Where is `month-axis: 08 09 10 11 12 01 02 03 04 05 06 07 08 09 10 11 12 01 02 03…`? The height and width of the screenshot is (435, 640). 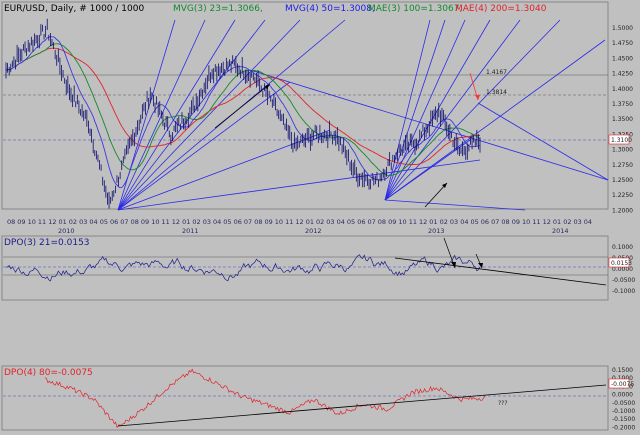 month-axis: 08 09 10 11 12 01 02 03 04 05 06 07 08 09 10 11 12 01 02 03… is located at coordinates (299, 222).